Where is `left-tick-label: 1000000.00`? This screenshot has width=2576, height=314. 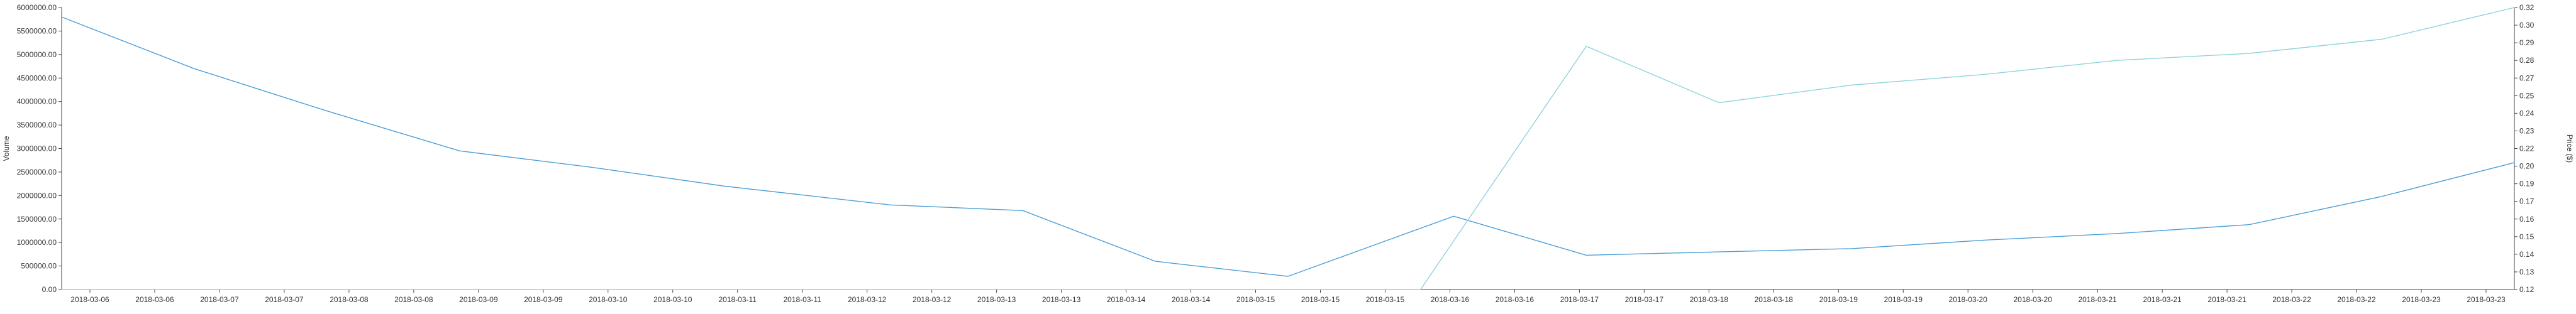 left-tick-label: 1000000.00 is located at coordinates (37, 242).